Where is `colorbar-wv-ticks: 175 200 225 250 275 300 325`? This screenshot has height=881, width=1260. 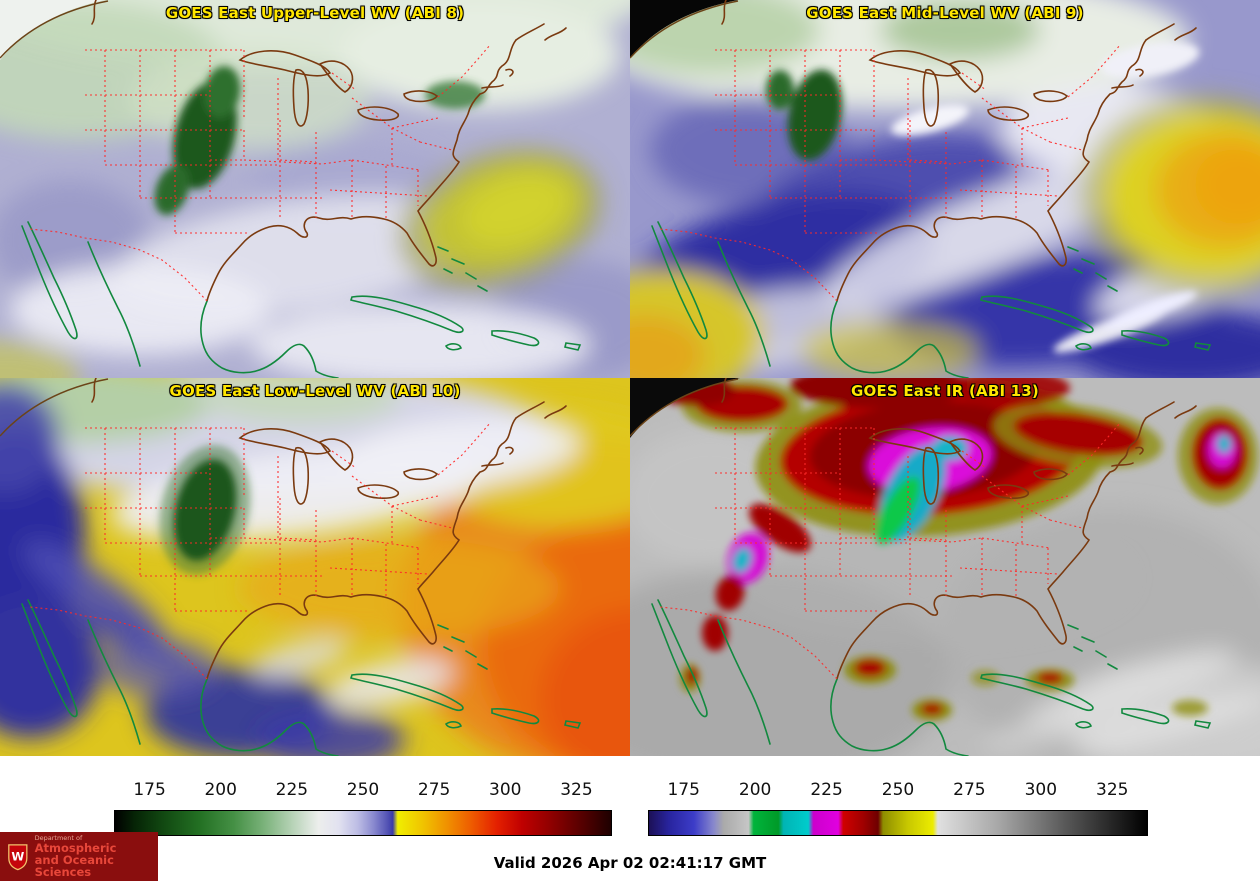
colorbar-wv-ticks: 175 200 225 250 275 300 325 is located at coordinates (363, 792).